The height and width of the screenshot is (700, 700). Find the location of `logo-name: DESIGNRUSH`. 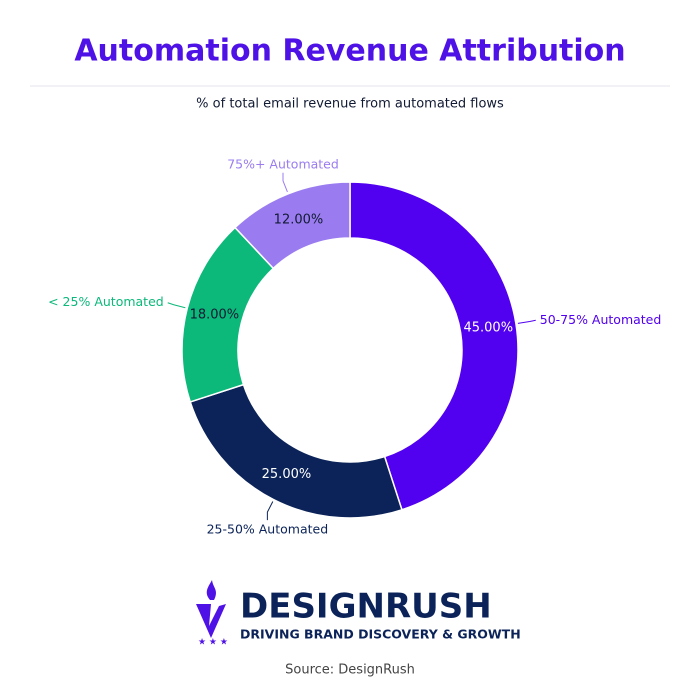

logo-name: DESIGNRUSH is located at coordinates (366, 607).